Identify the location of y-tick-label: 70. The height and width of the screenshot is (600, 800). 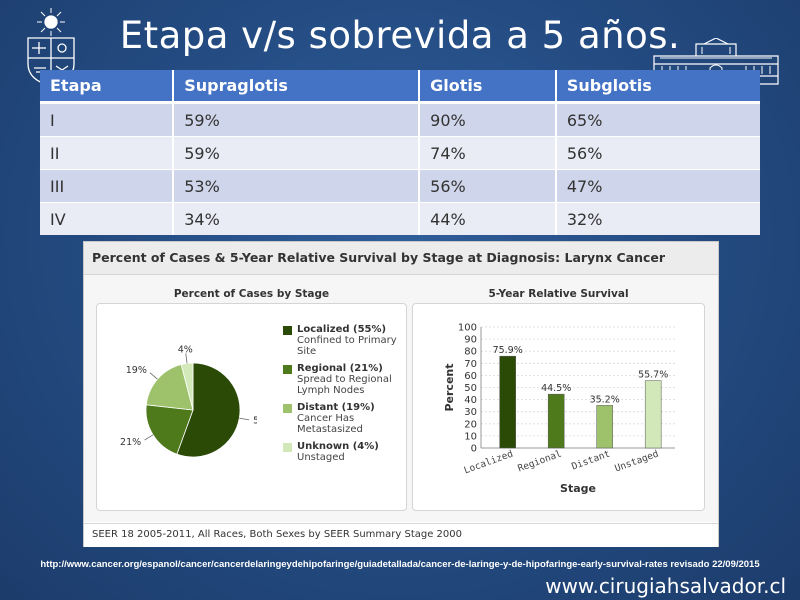
(470, 364).